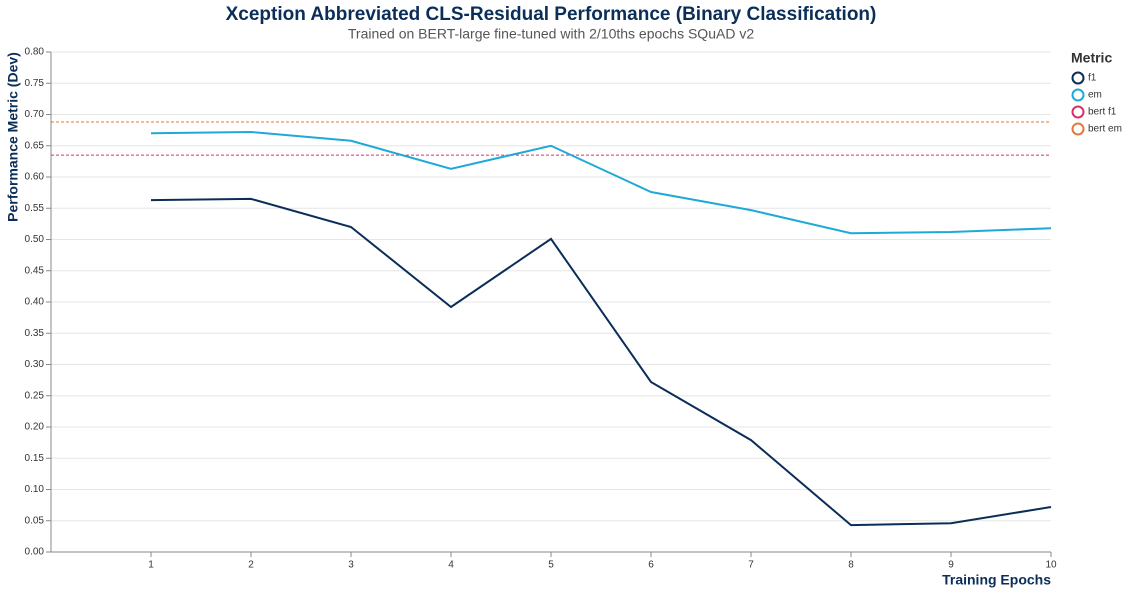 The image size is (1128, 593). I want to click on y-axis-label: Performance Metric (Dev), so click(13, 137).